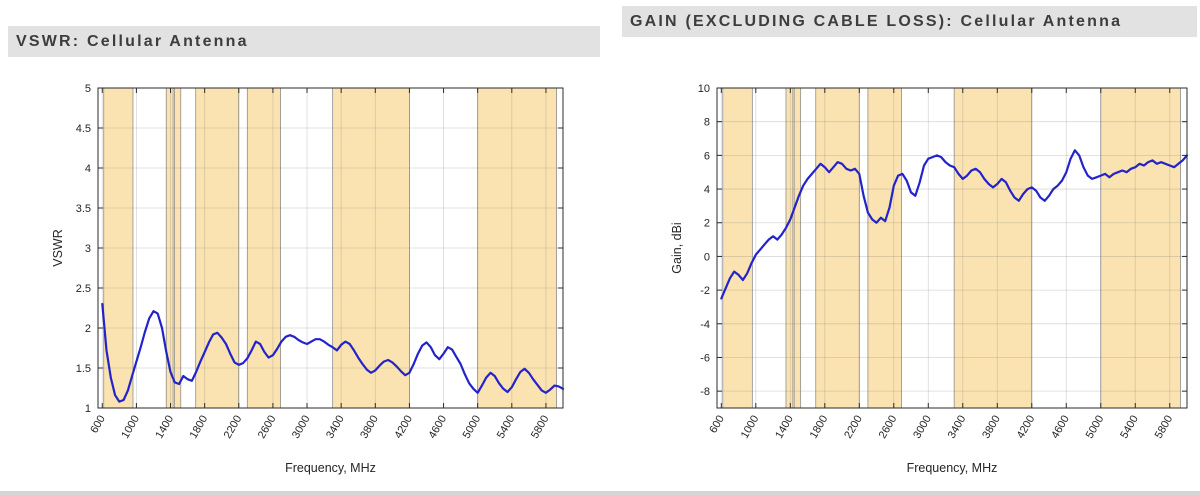  What do you see at coordinates (704, 89) in the screenshot?
I see `y-tick-label: 10` at bounding box center [704, 89].